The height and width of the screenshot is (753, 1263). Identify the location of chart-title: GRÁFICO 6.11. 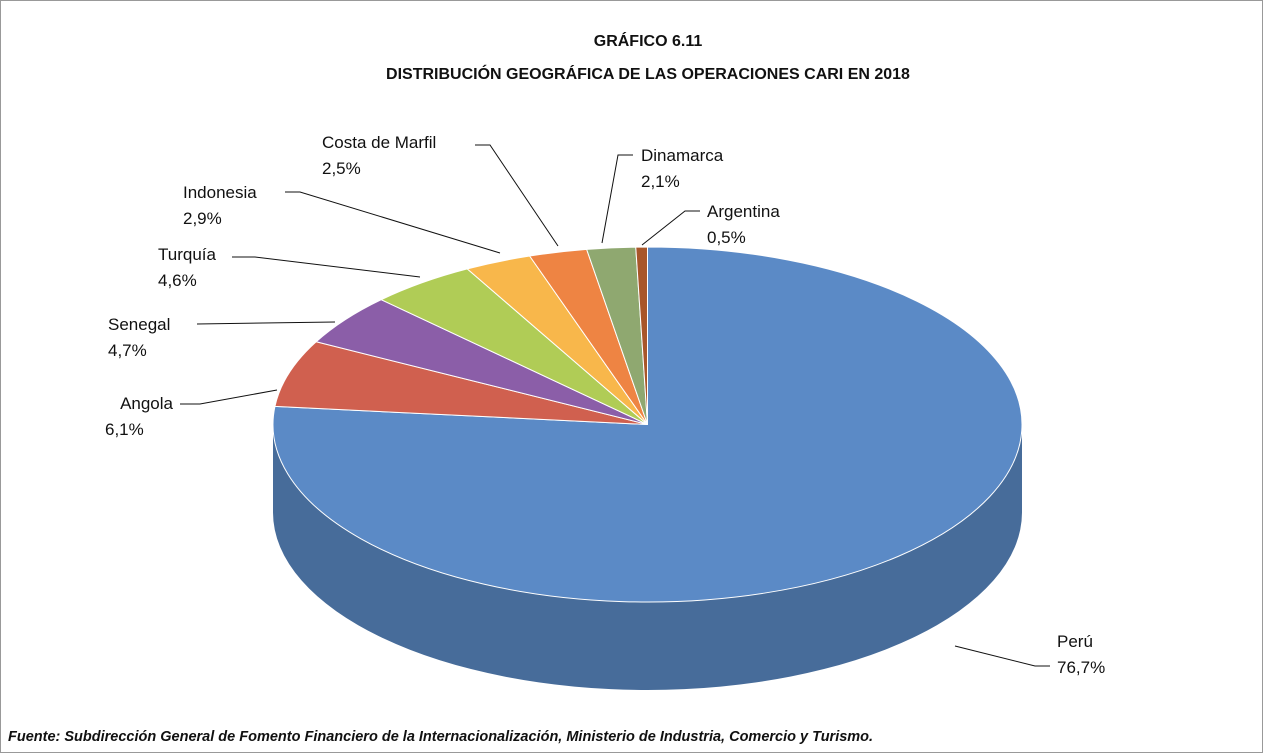
(648, 40).